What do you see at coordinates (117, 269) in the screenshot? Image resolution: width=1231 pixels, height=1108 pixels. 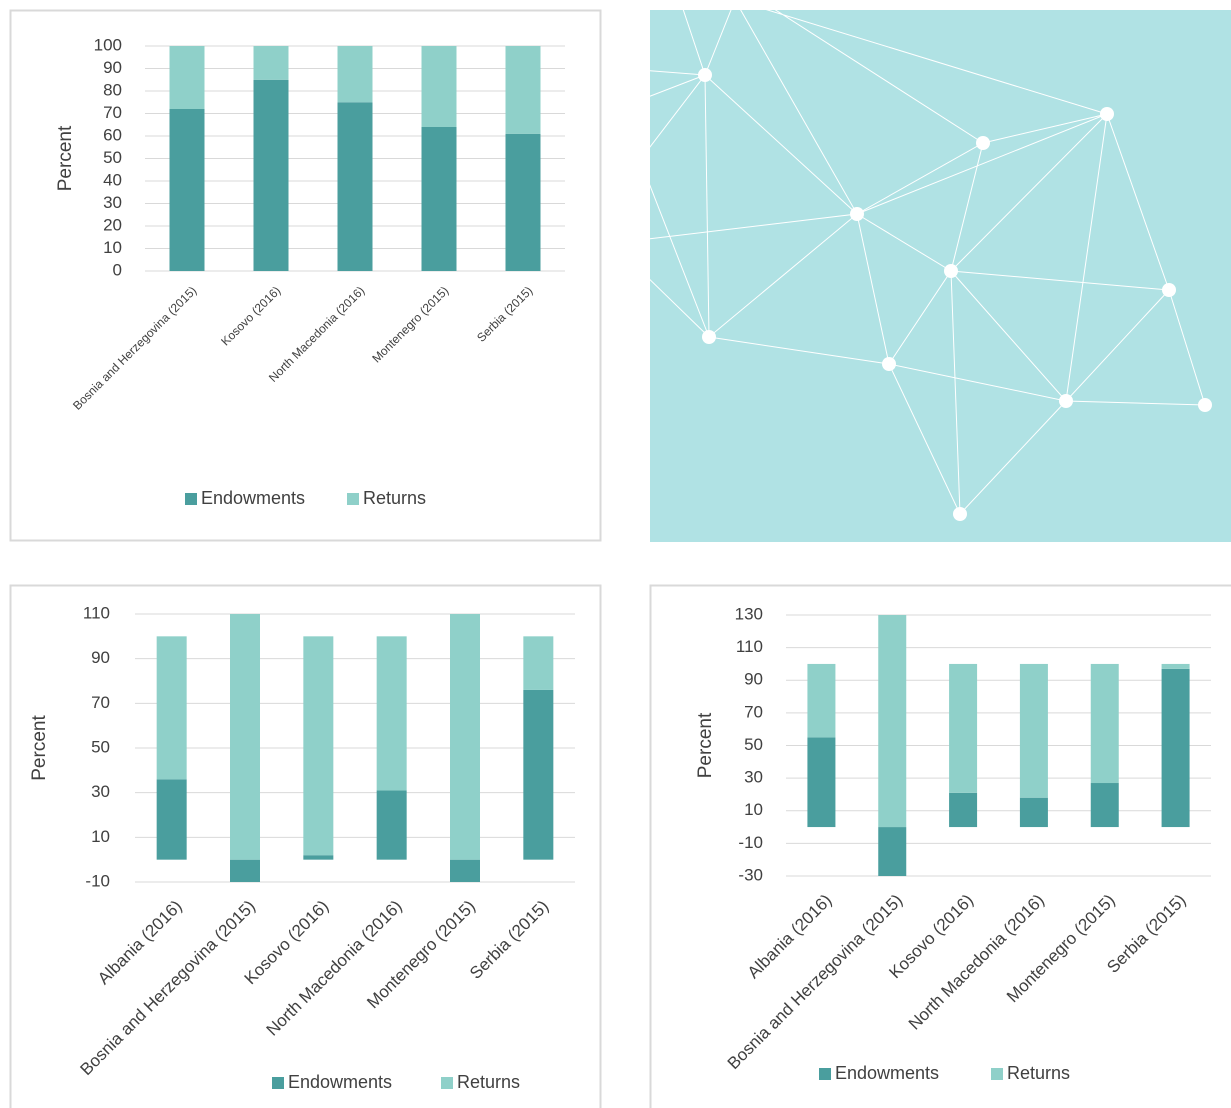 I see `y-tick-label: 0` at bounding box center [117, 269].